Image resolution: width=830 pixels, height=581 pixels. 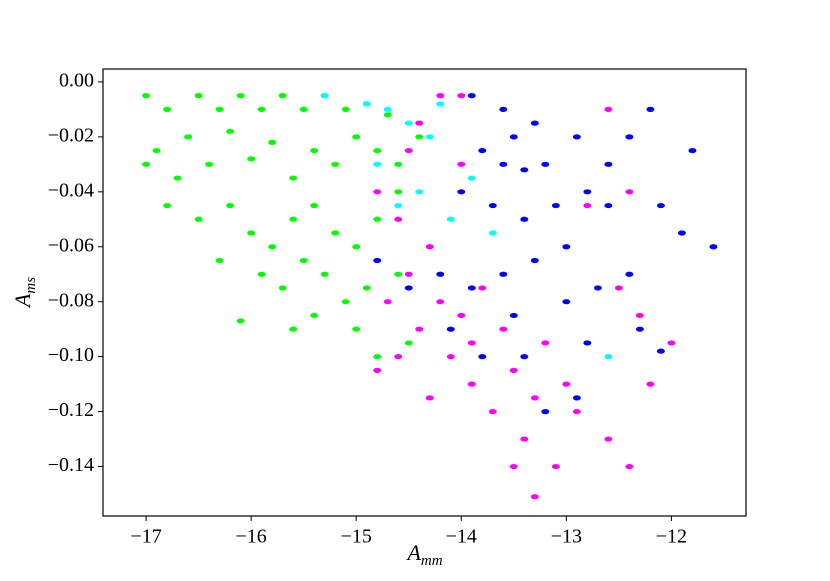 I want to click on y-axis-label: Ams, so click(x=24, y=293).